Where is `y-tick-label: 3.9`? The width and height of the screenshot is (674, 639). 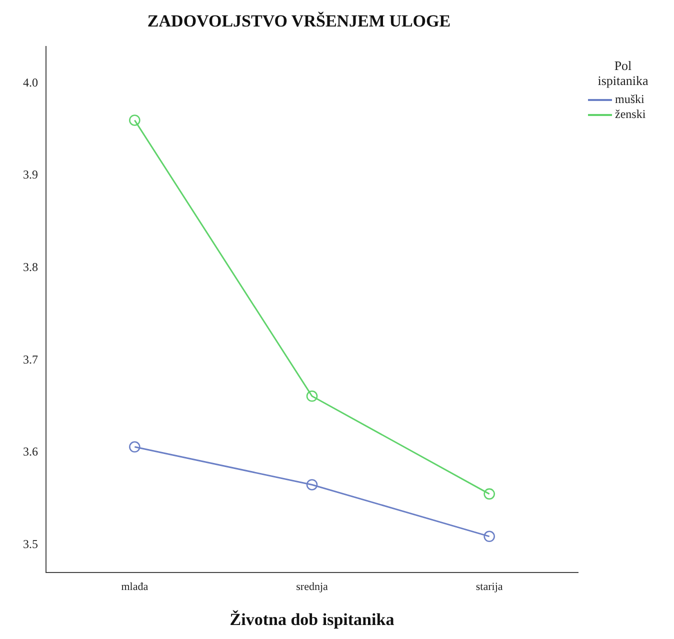
y-tick-label: 3.9 is located at coordinates (30, 175).